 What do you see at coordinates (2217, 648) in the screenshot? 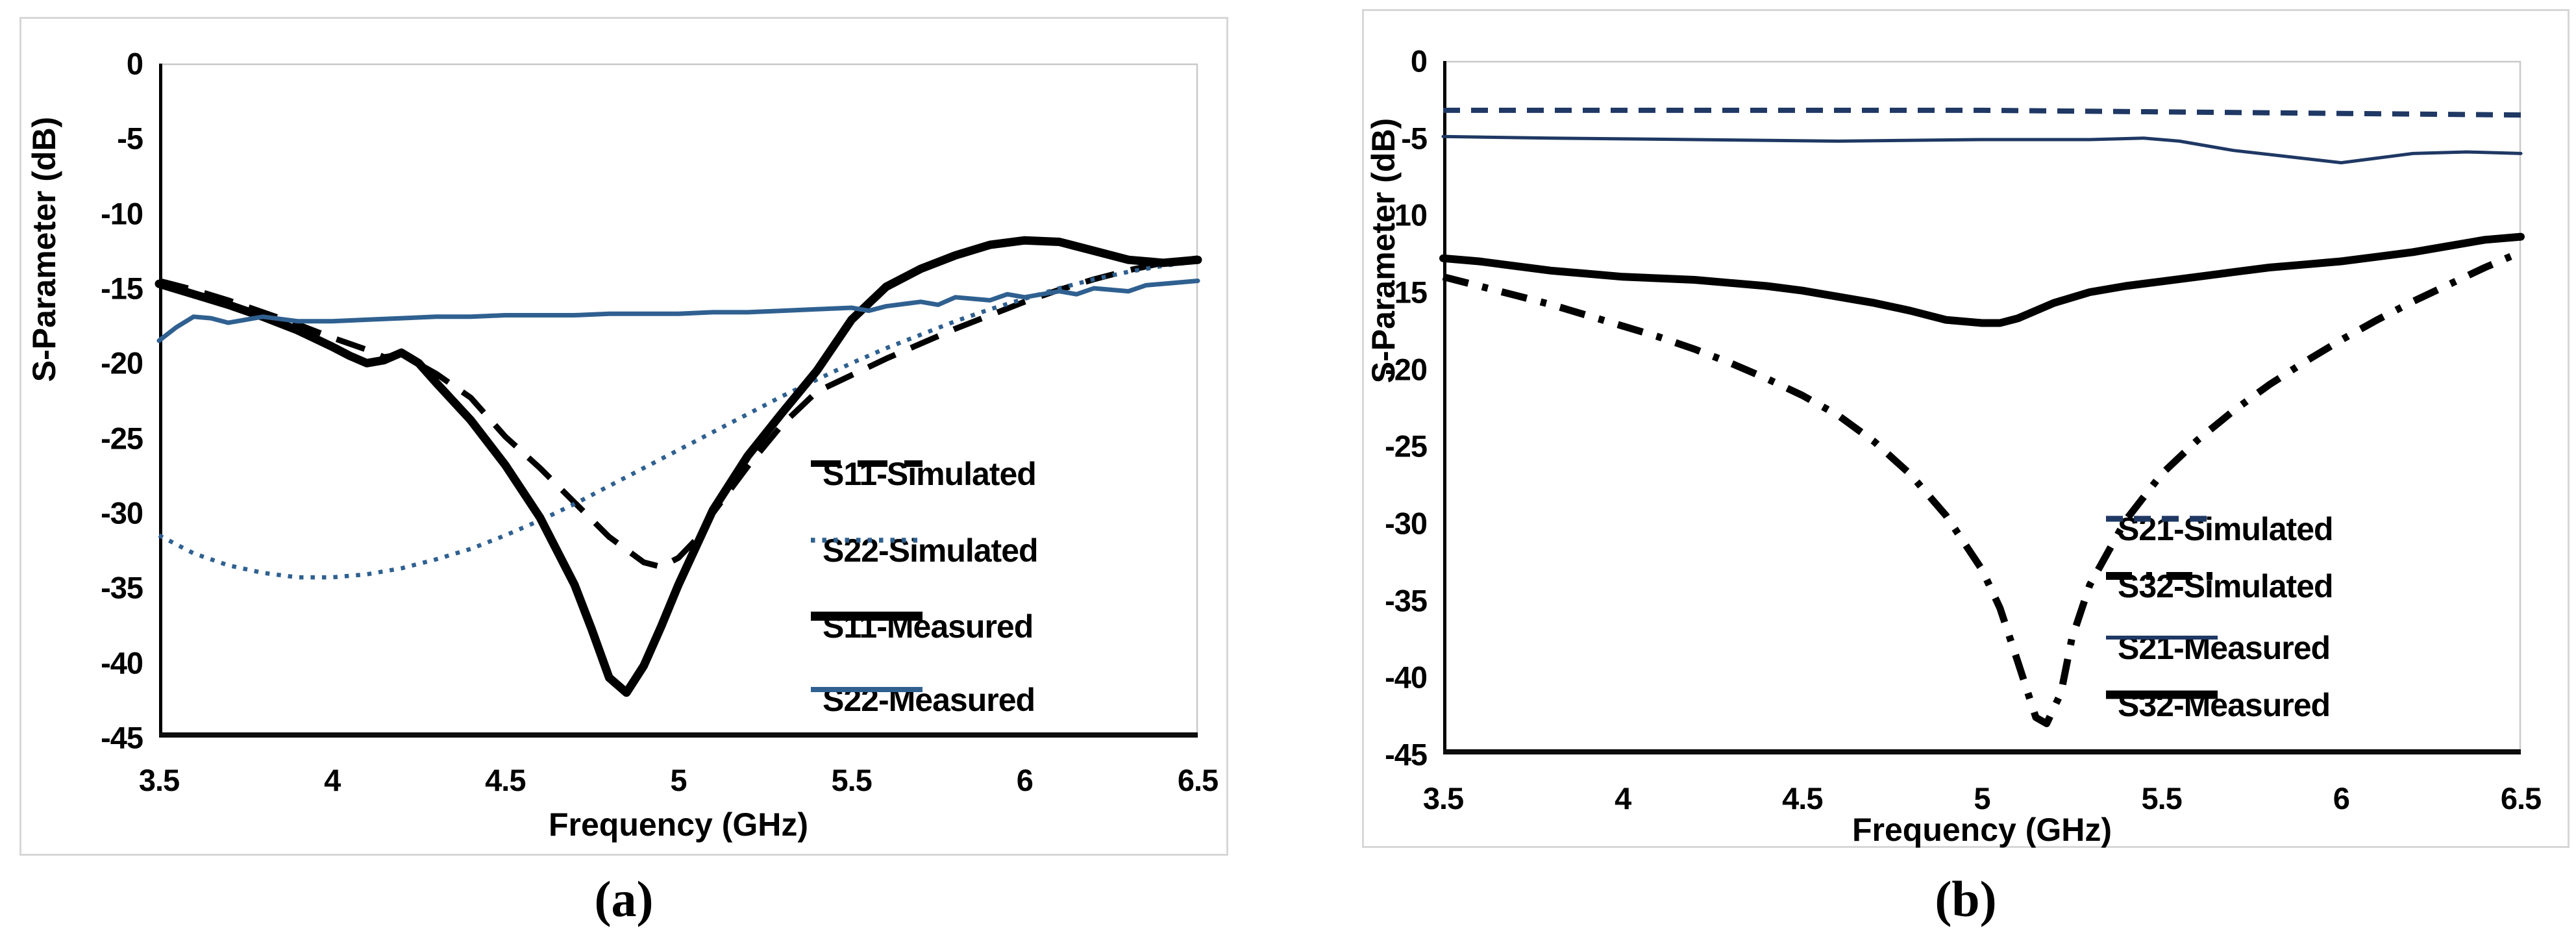
I see `legend-item-s21-measured: S21-Measured` at bounding box center [2217, 648].